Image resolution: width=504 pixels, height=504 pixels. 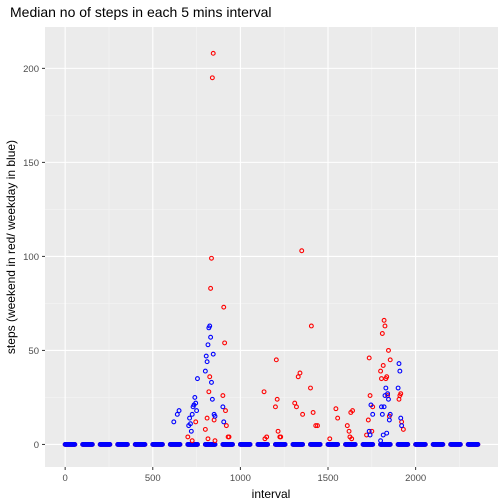 What do you see at coordinates (65, 478) in the screenshot?
I see `x-tick-label: 0` at bounding box center [65, 478].